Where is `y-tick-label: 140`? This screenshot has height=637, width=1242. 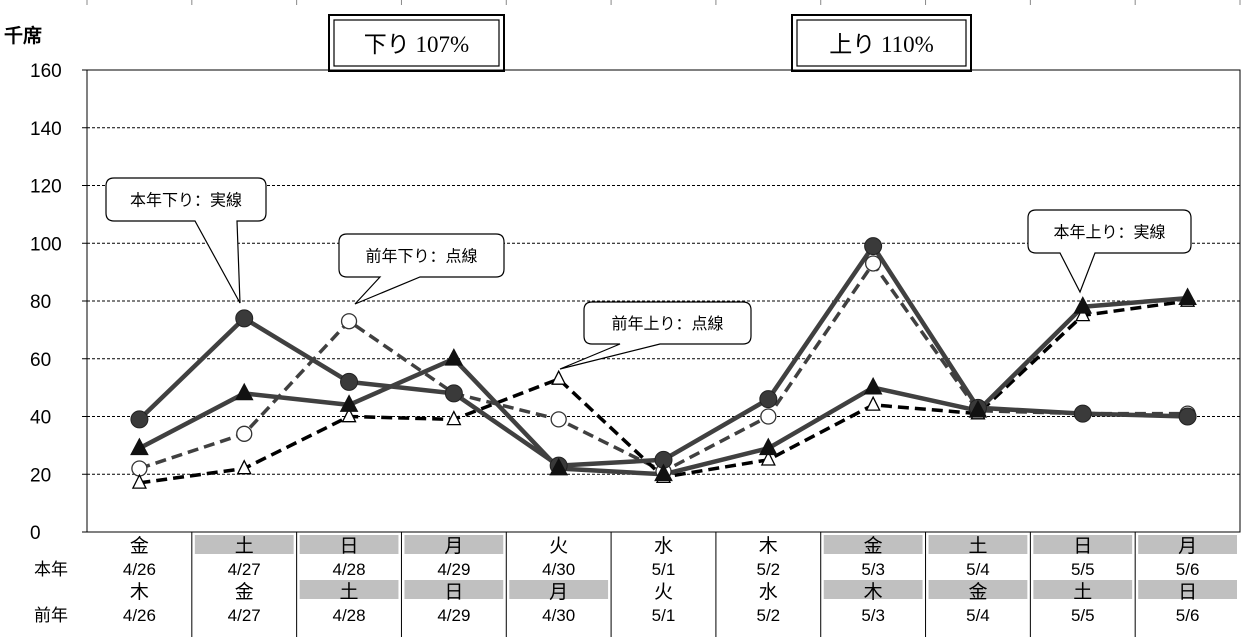 y-tick-label: 140 is located at coordinates (46, 129).